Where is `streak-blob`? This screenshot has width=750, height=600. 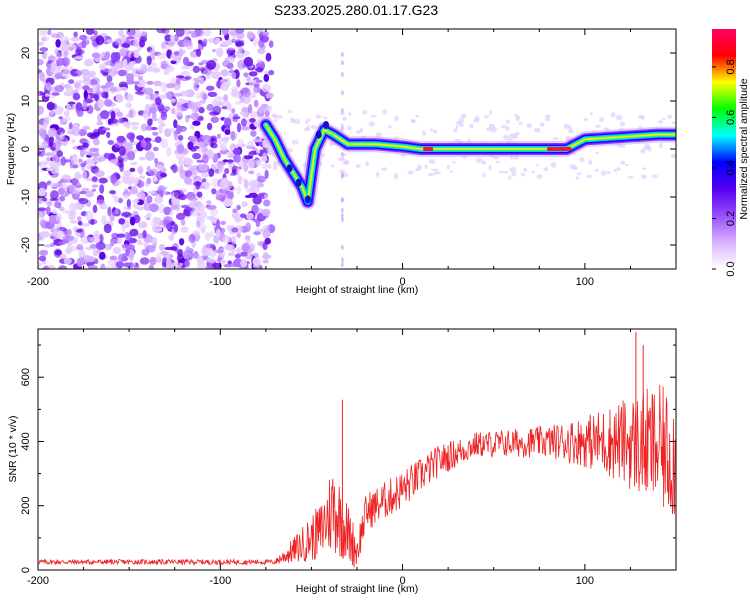 streak-blob is located at coordinates (342, 111).